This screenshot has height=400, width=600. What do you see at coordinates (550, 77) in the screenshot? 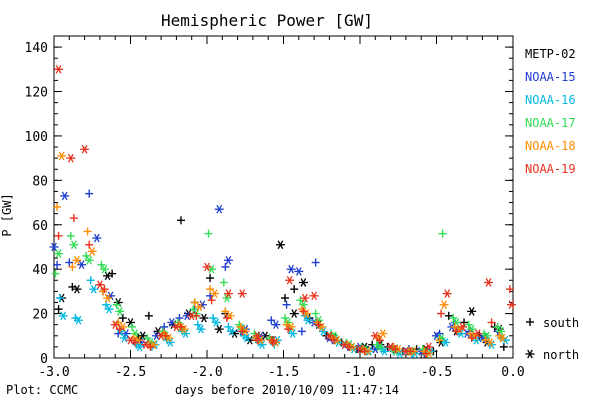
I see `legend-entry-noaa-15: NOAA-15` at bounding box center [550, 77].